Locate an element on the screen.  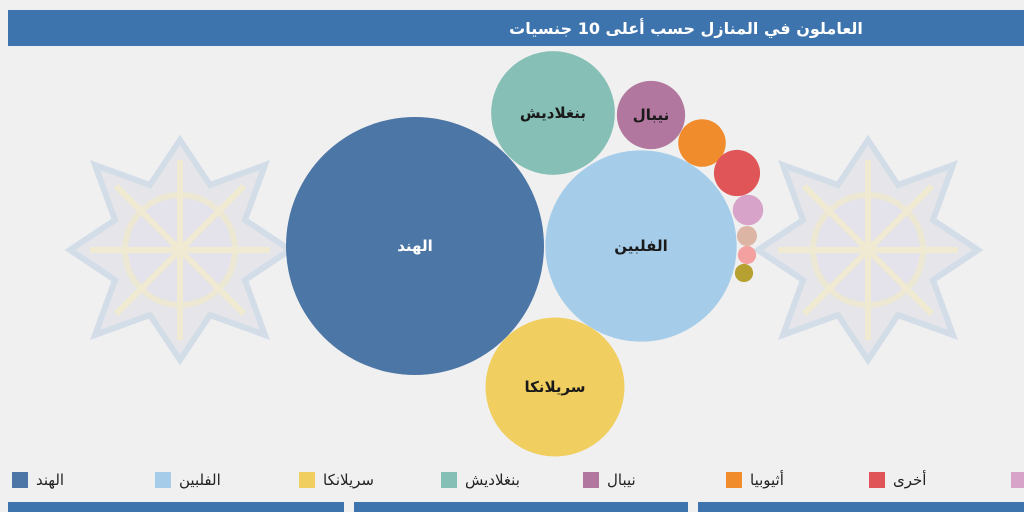
legend-item-1: الفلبين is located at coordinates (188, 480).